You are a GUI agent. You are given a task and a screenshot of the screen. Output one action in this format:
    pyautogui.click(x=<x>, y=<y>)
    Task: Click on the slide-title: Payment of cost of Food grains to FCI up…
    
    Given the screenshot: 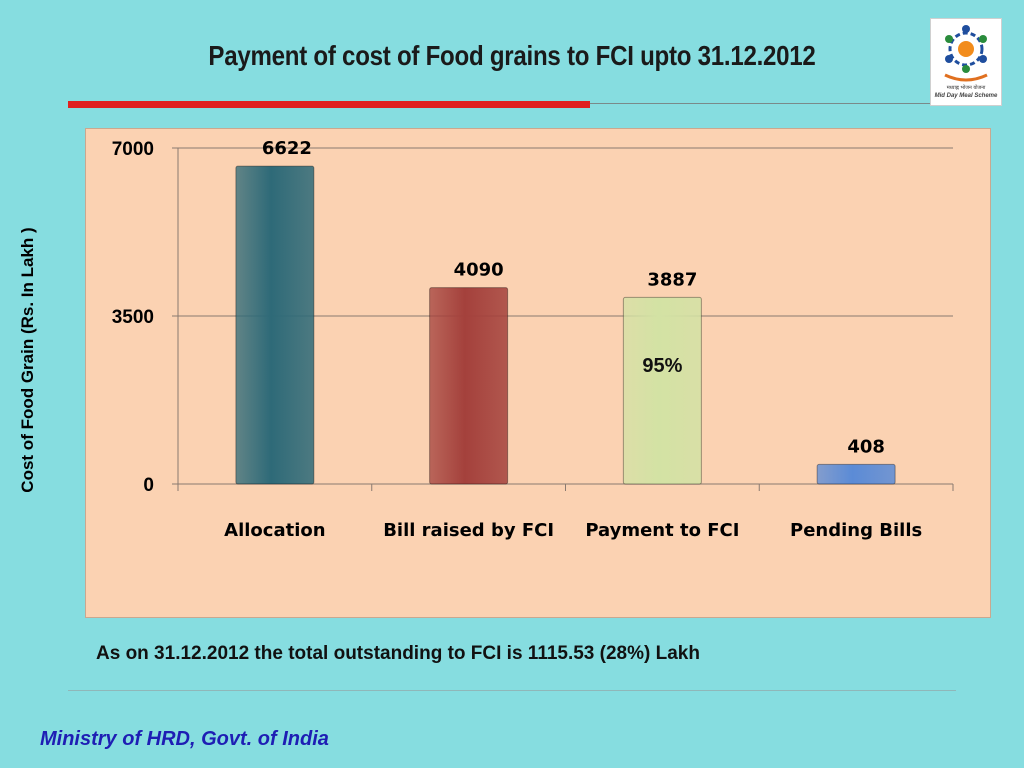 What is the action you would take?
    pyautogui.click(x=512, y=55)
    